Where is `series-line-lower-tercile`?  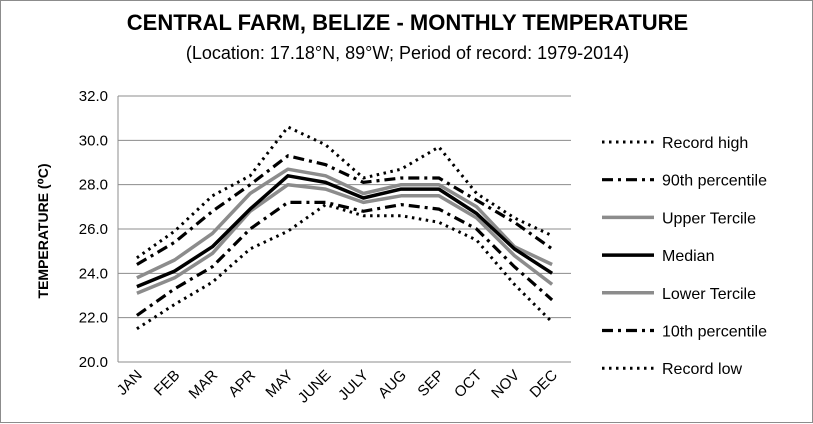 series-line-lower-tercile is located at coordinates (345, 238).